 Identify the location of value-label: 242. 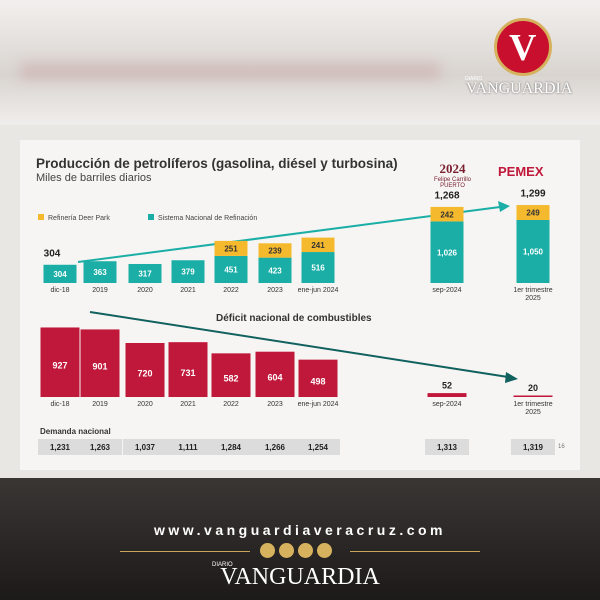
(447, 214).